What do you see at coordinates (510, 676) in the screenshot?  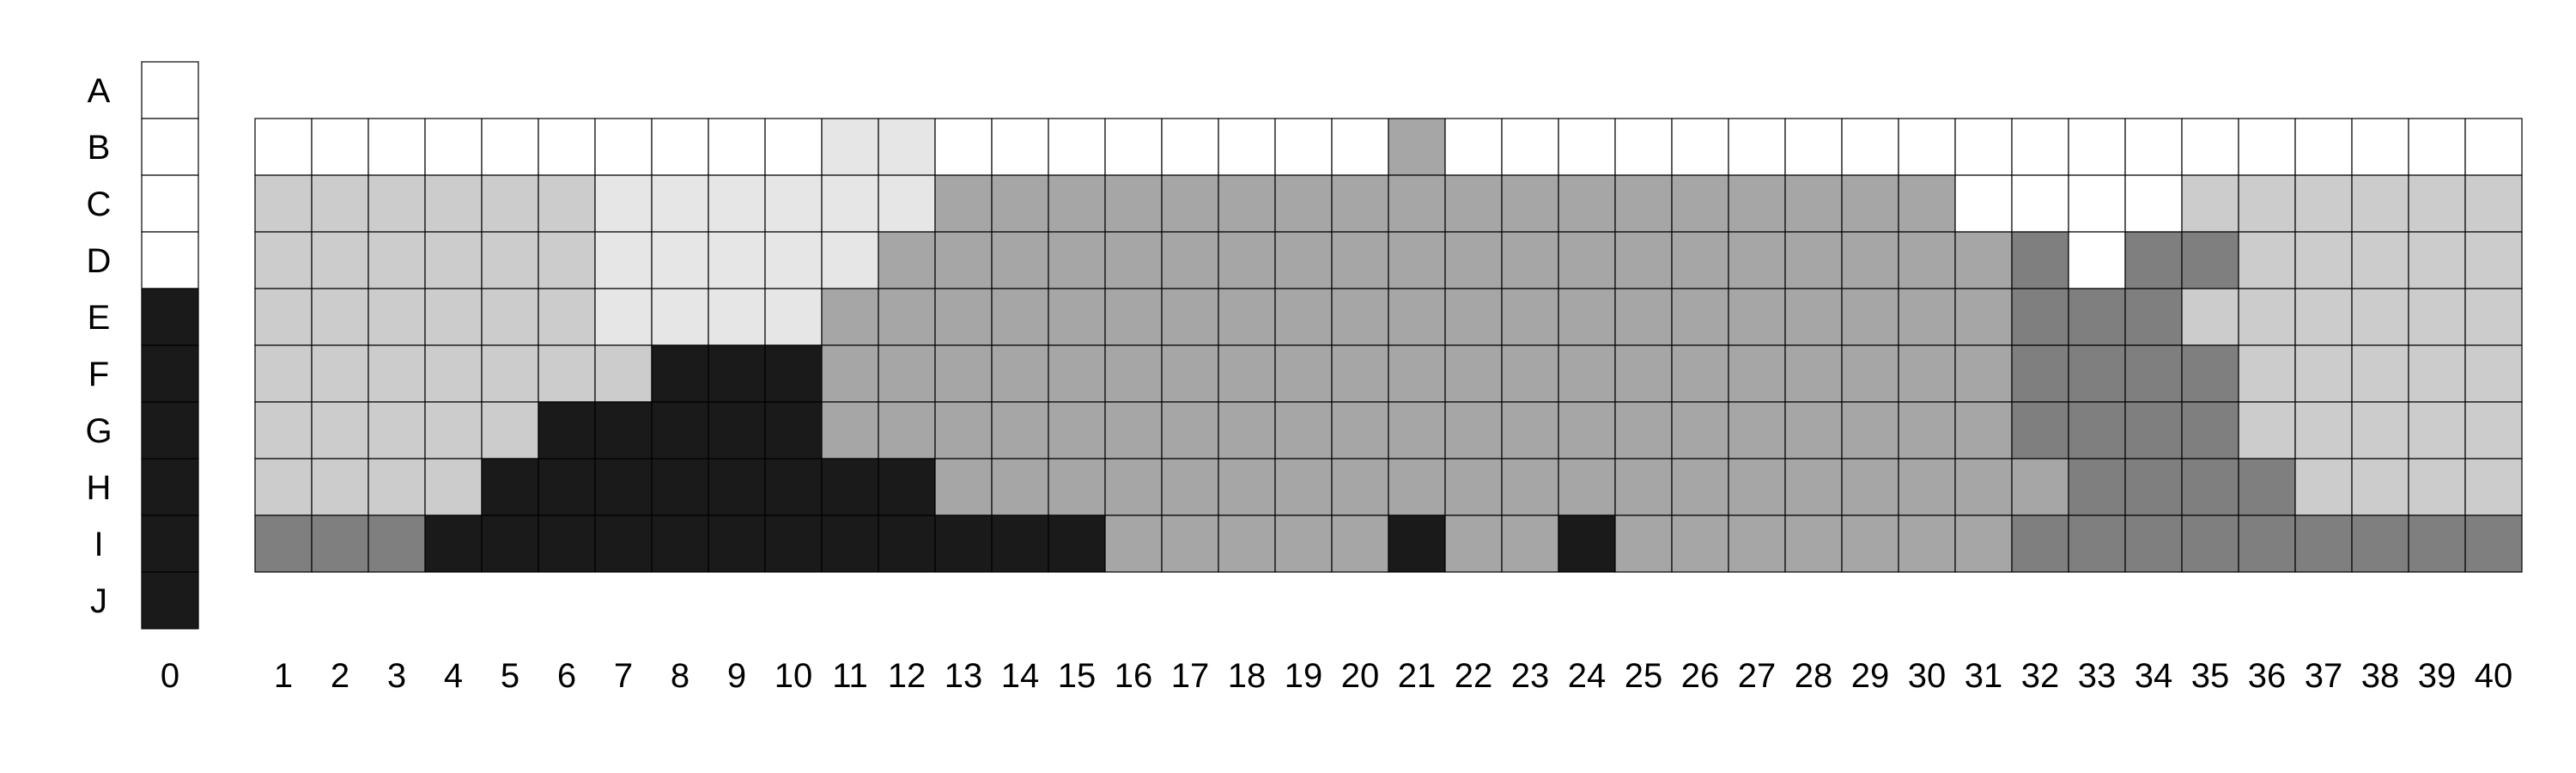 I see `column-label-5: 5` at bounding box center [510, 676].